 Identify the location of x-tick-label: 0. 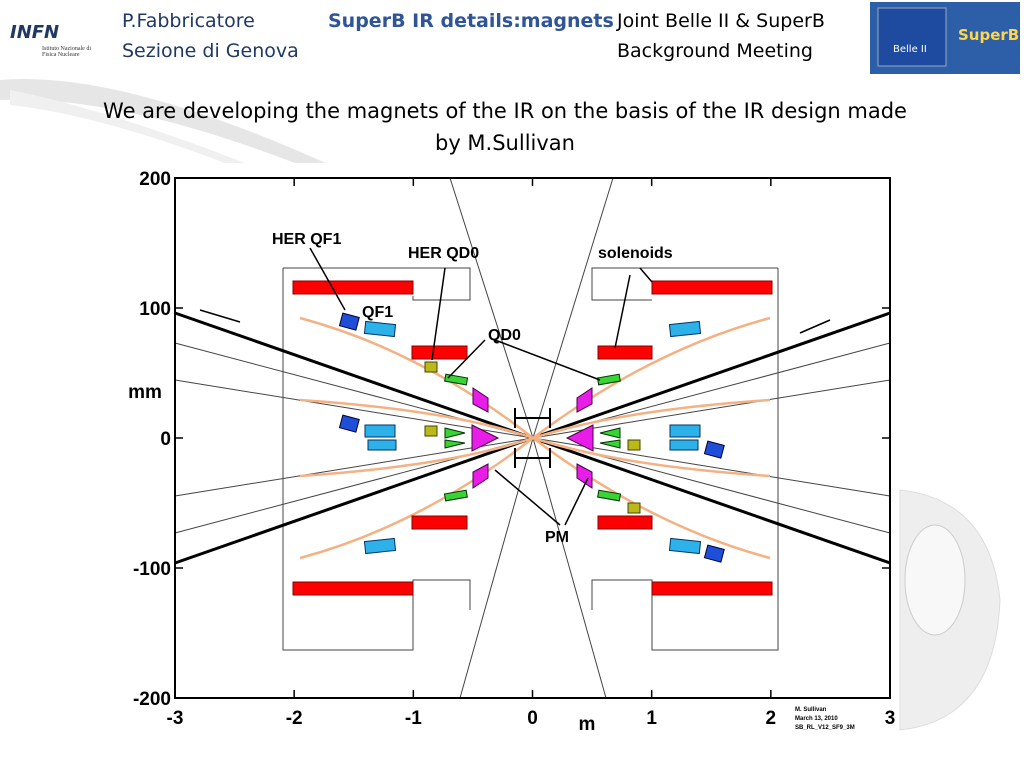
(532, 718).